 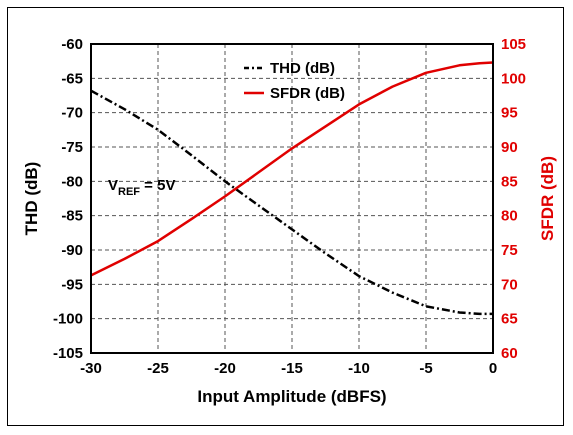 I want to click on y-axis-label-left: THD (dB), so click(x=31, y=199).